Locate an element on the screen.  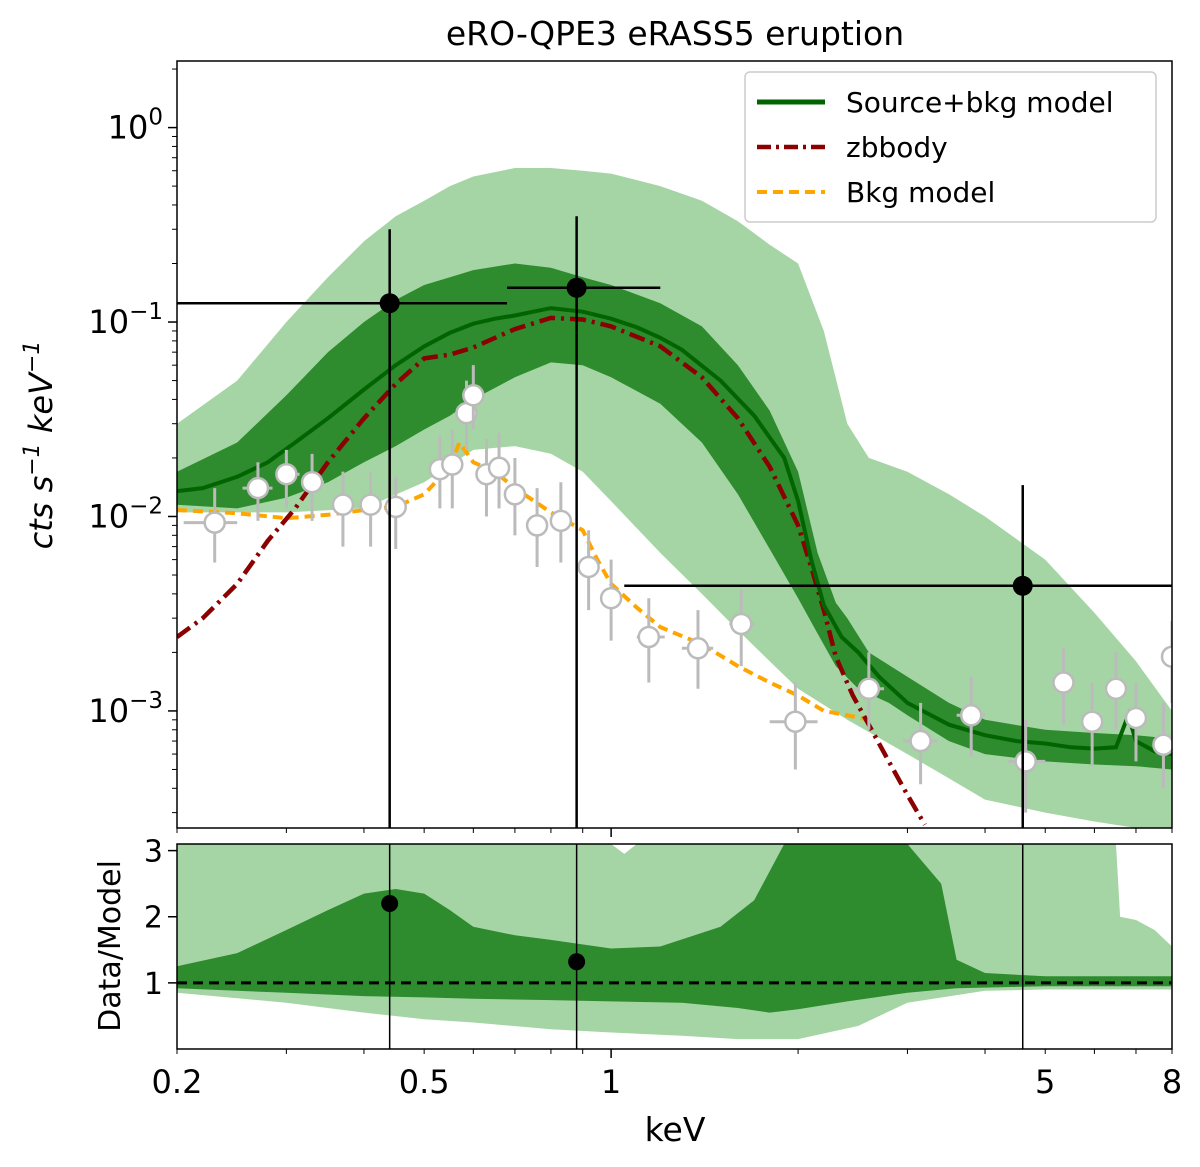
y-axis-label: cts s−1 keV−1 is located at coordinates (40, 445).